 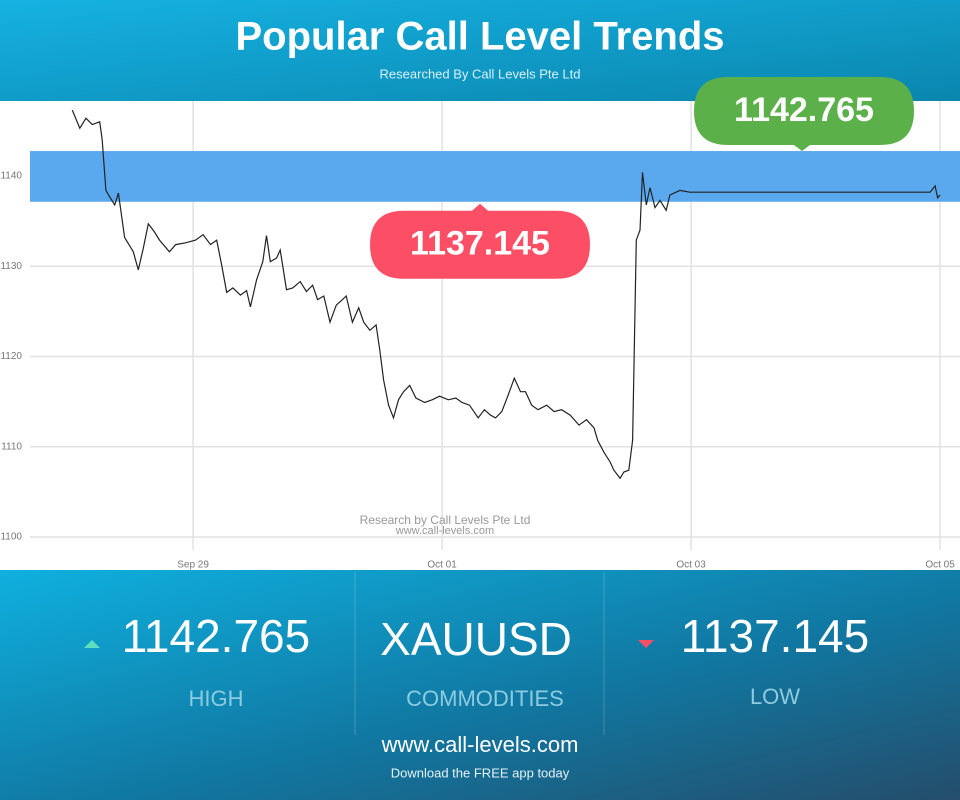 What do you see at coordinates (775, 636) in the screenshot?
I see `low-value: 1137.145` at bounding box center [775, 636].